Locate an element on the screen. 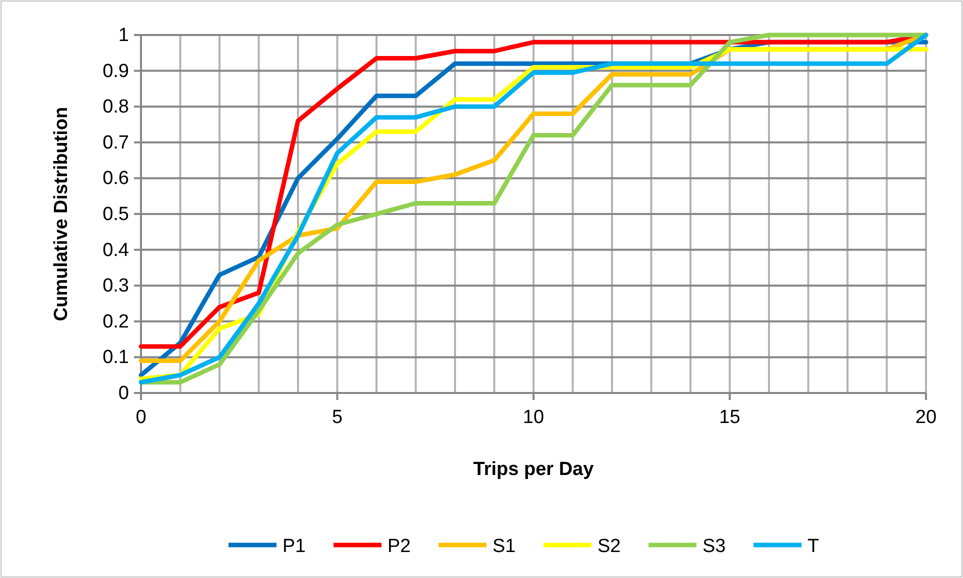 The width and height of the screenshot is (963, 578). y-tick-label: 0.8 is located at coordinates (115, 107).